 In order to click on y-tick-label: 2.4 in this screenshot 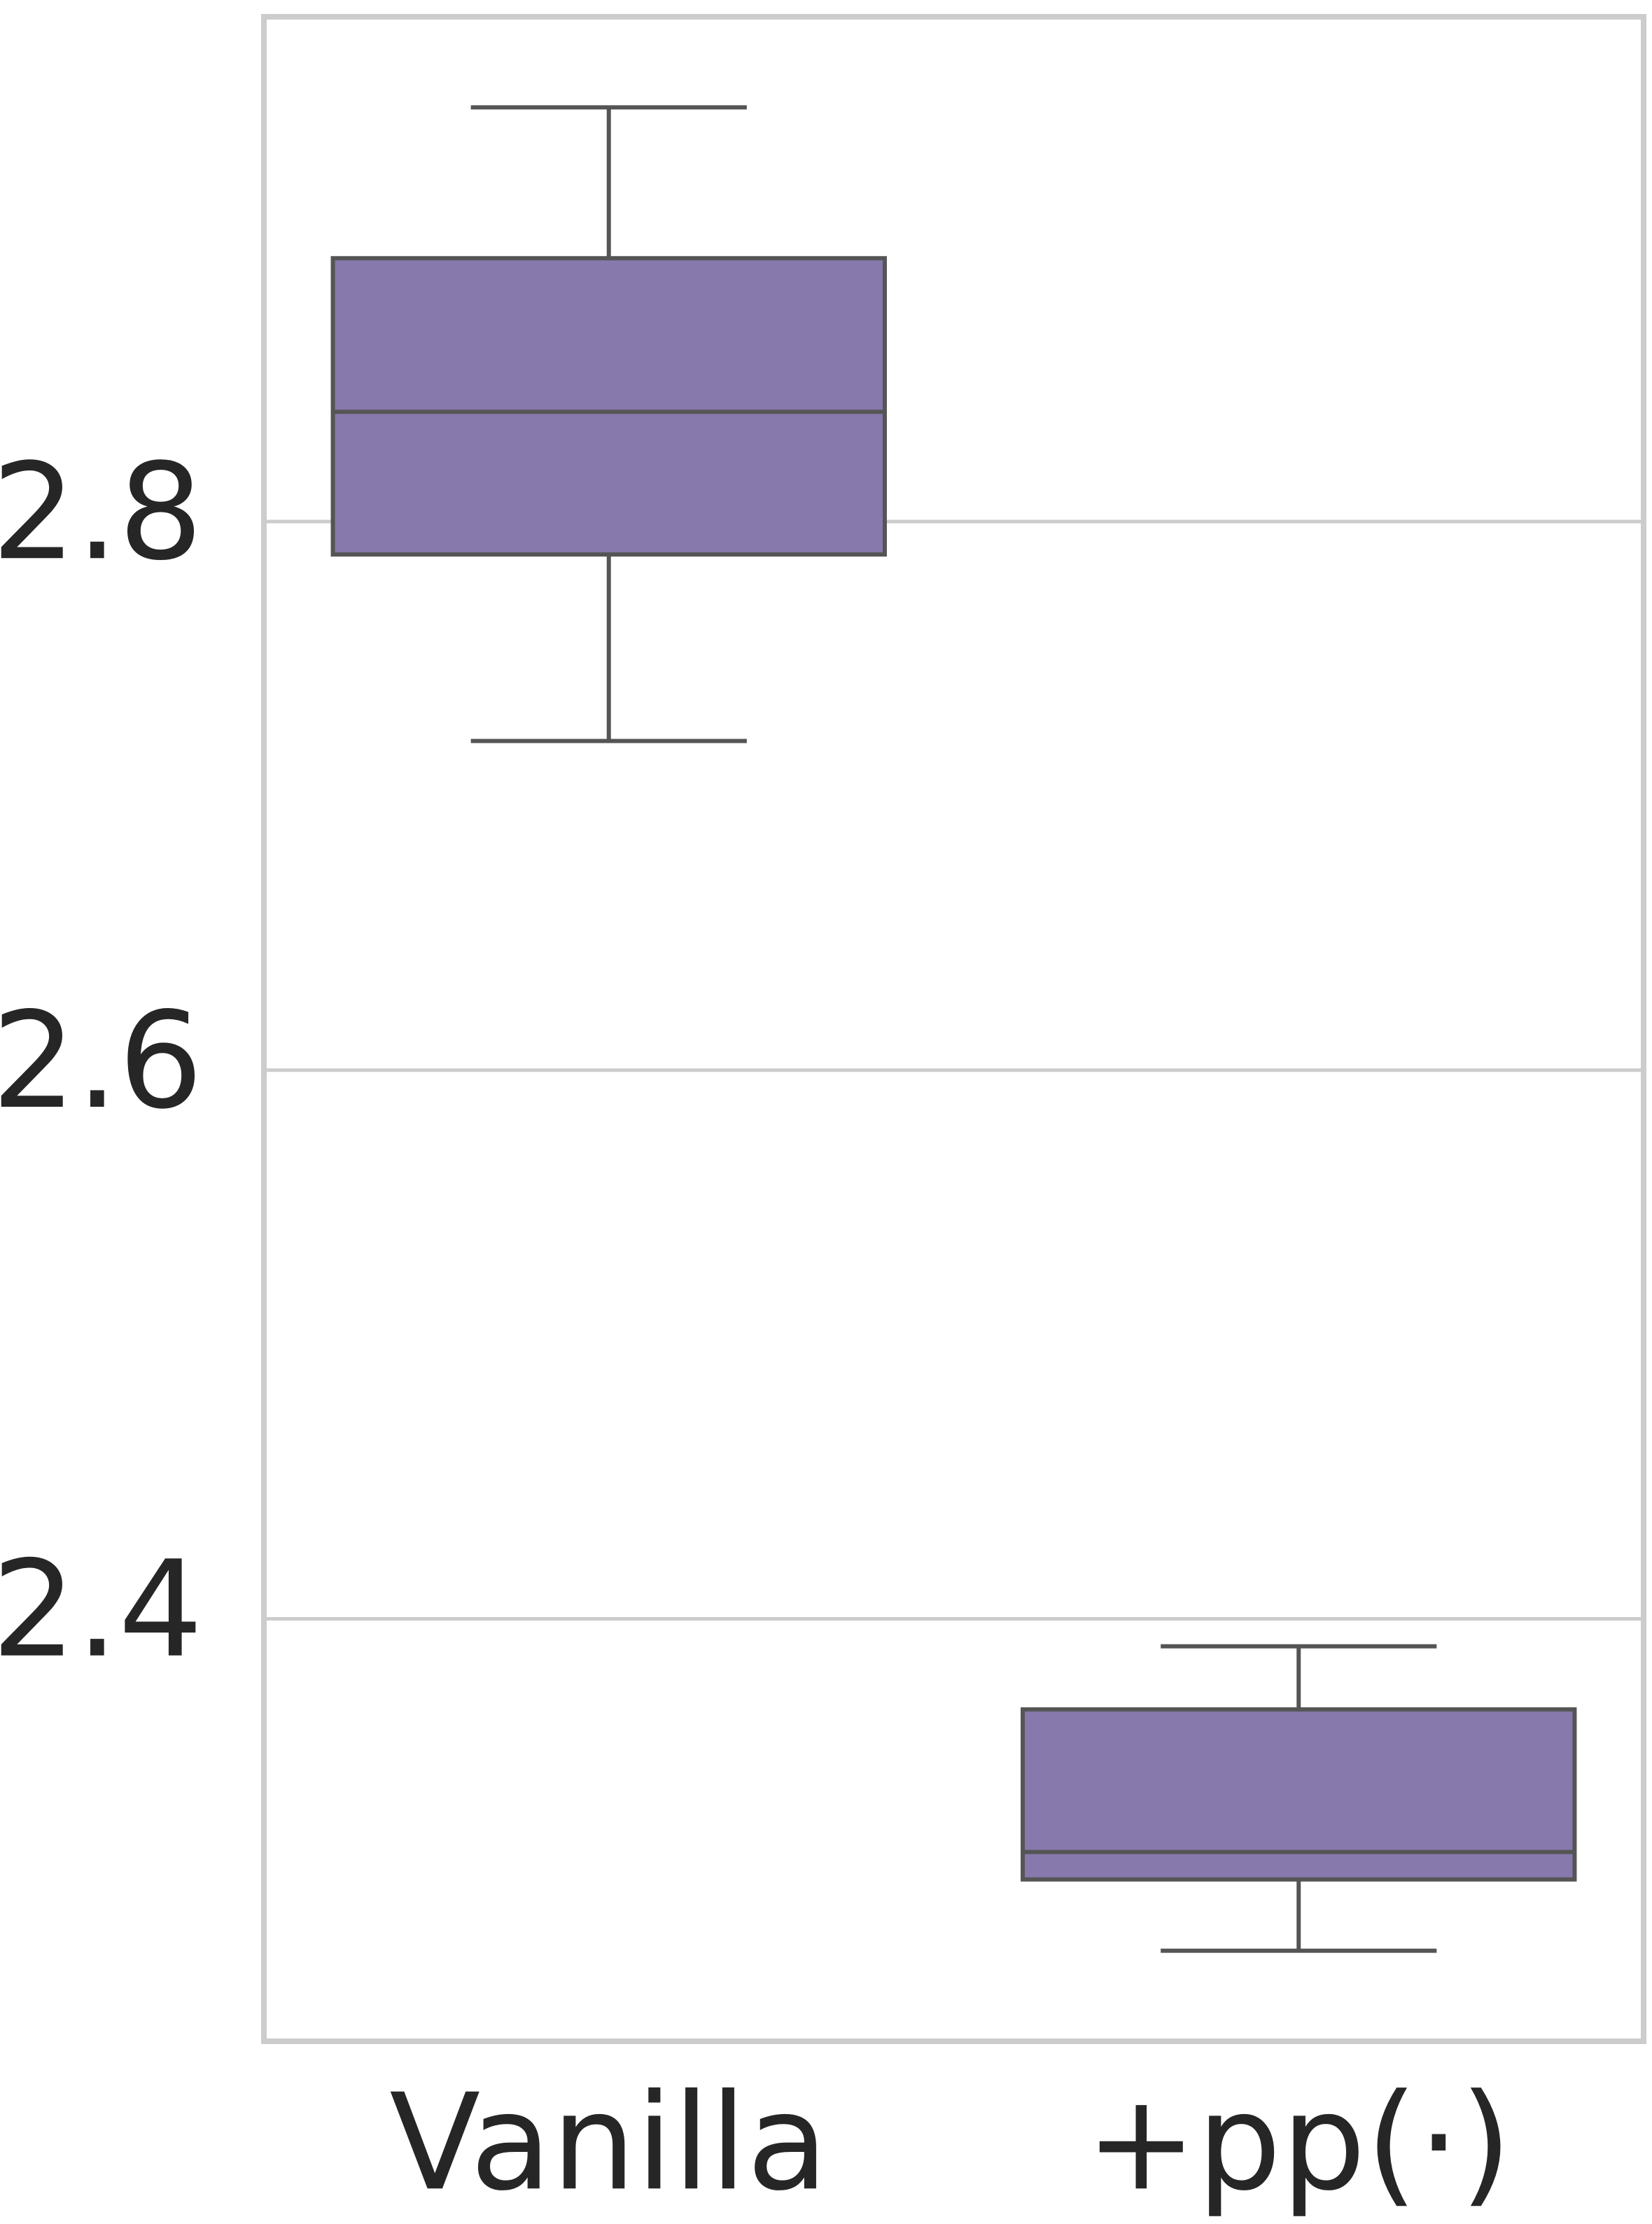, I will do `click(101, 1610)`.